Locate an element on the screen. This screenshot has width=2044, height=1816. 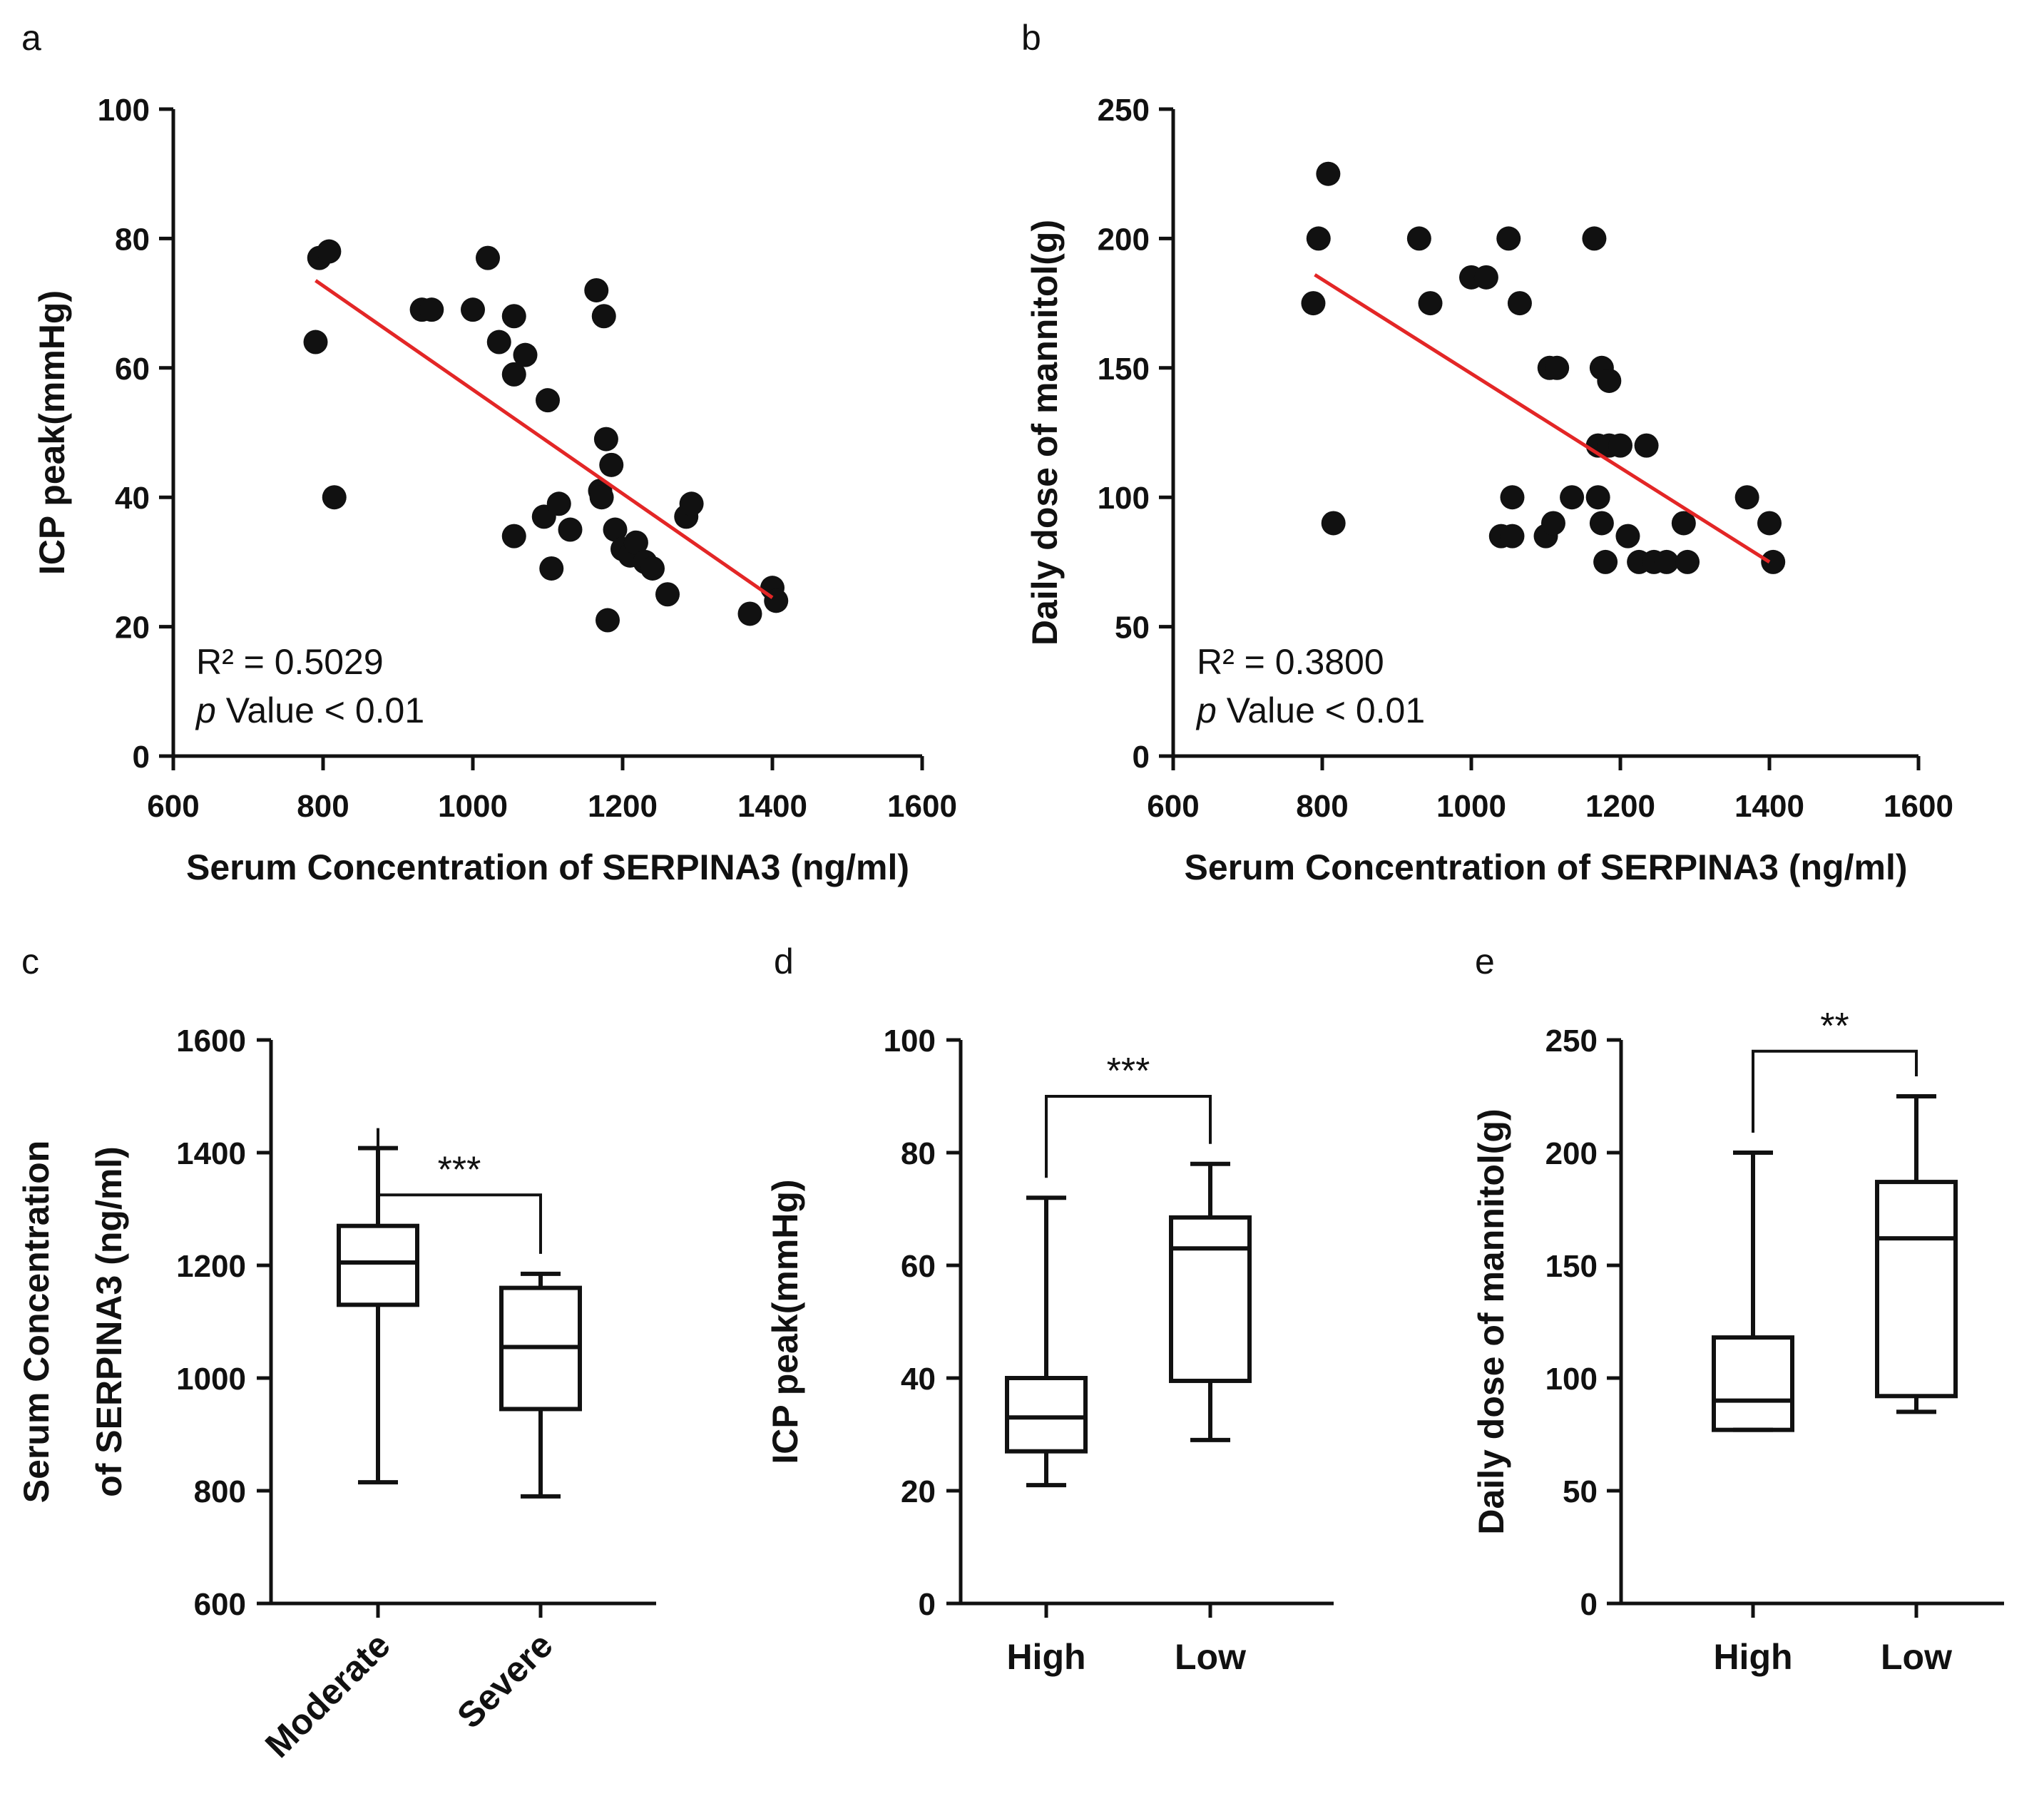
box-moderate is located at coordinates (378, 1315).